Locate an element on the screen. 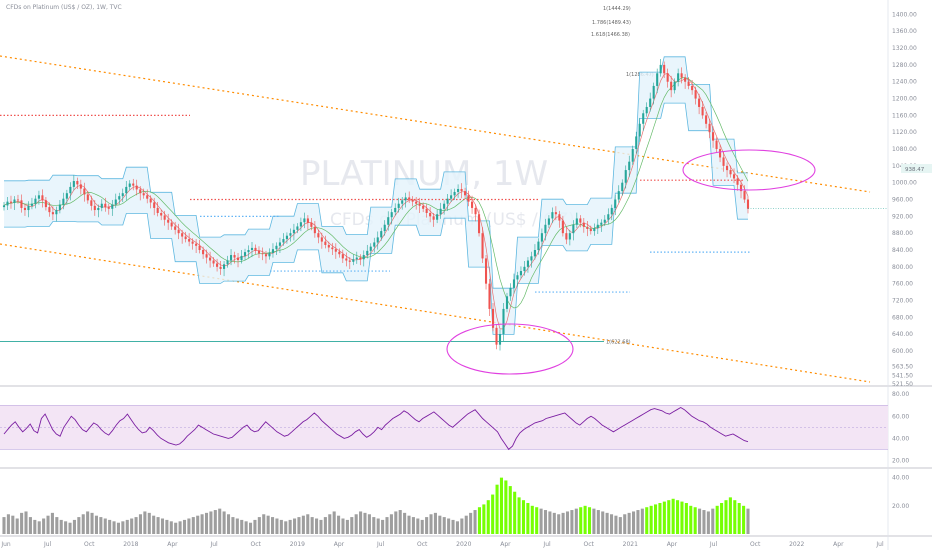  price-tick-label: 1240.00 is located at coordinates (904, 82).